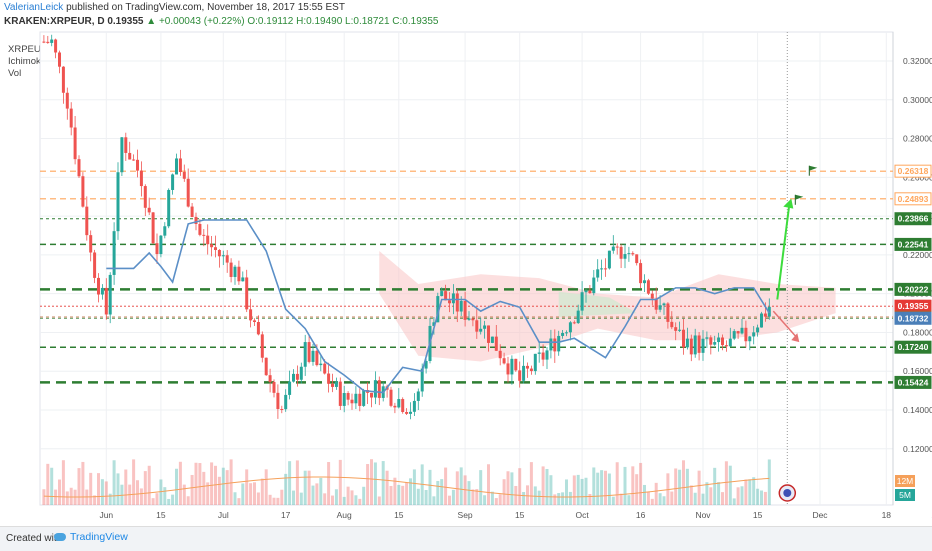 The width and height of the screenshot is (932, 551). I want to click on volume-label: 12M, so click(905, 481).